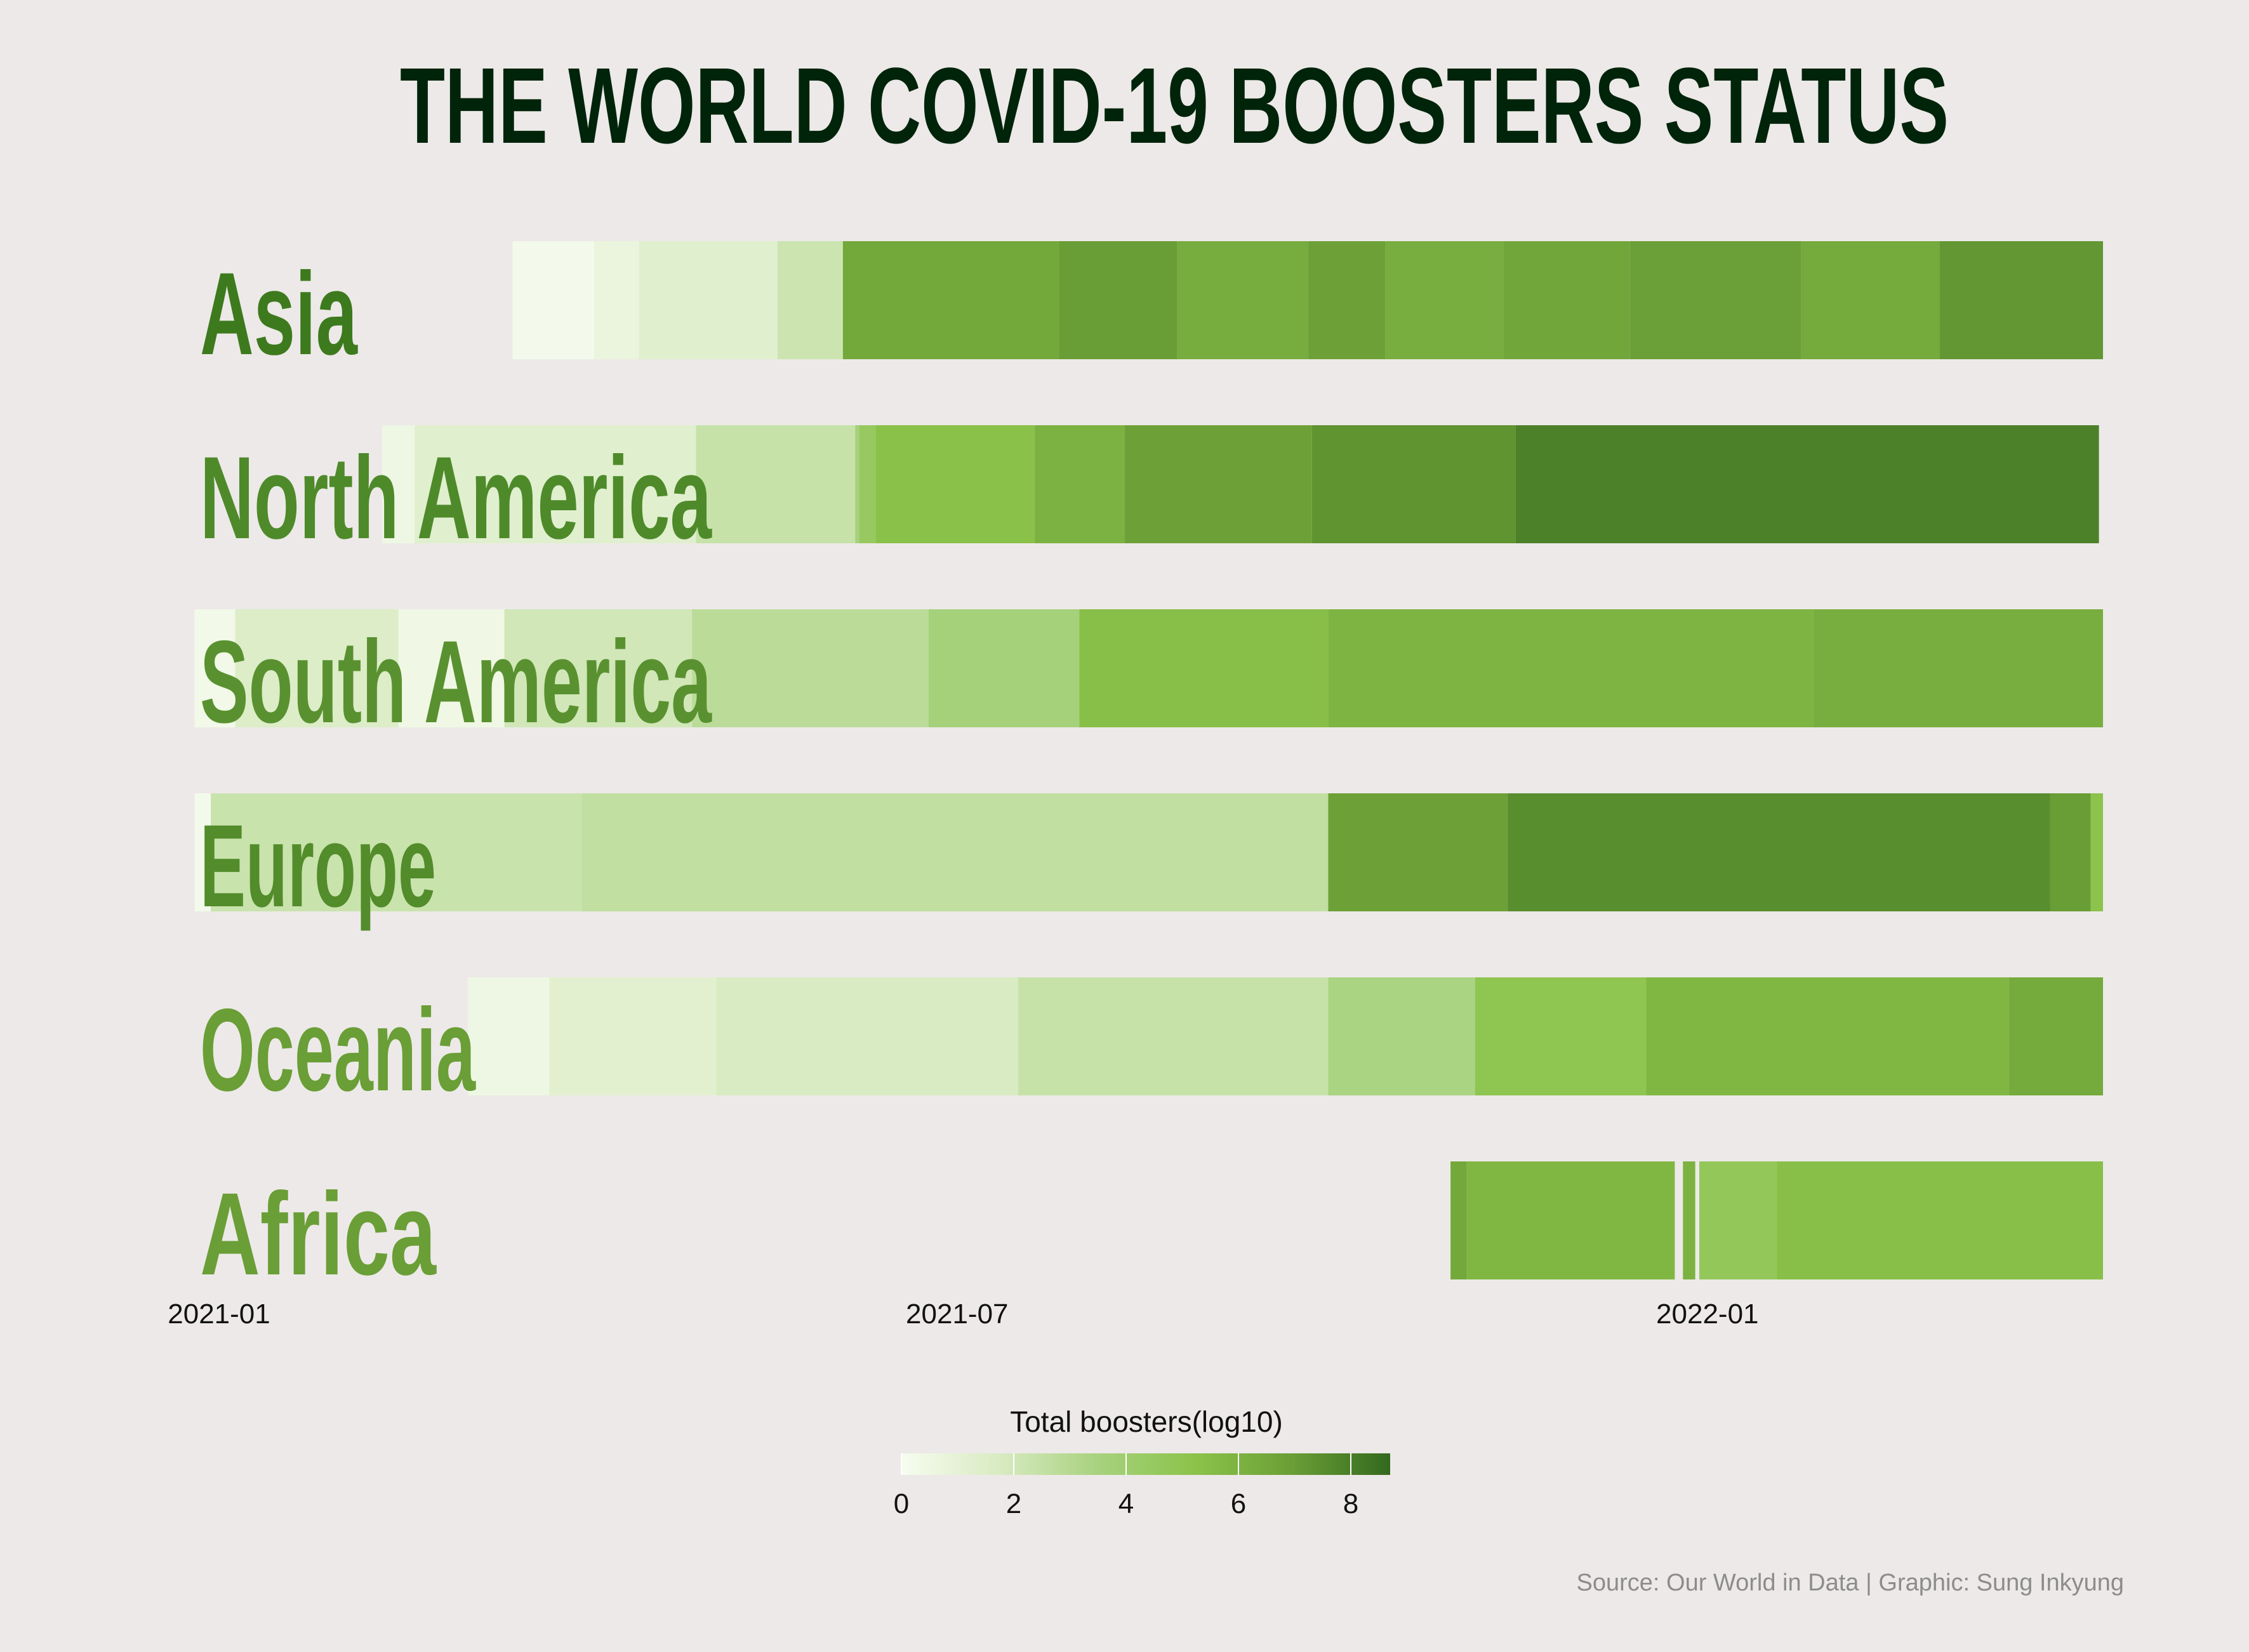 This screenshot has width=2249, height=1652. What do you see at coordinates (1146, 1421) in the screenshot?
I see `legend-title: Total boosters(log10)` at bounding box center [1146, 1421].